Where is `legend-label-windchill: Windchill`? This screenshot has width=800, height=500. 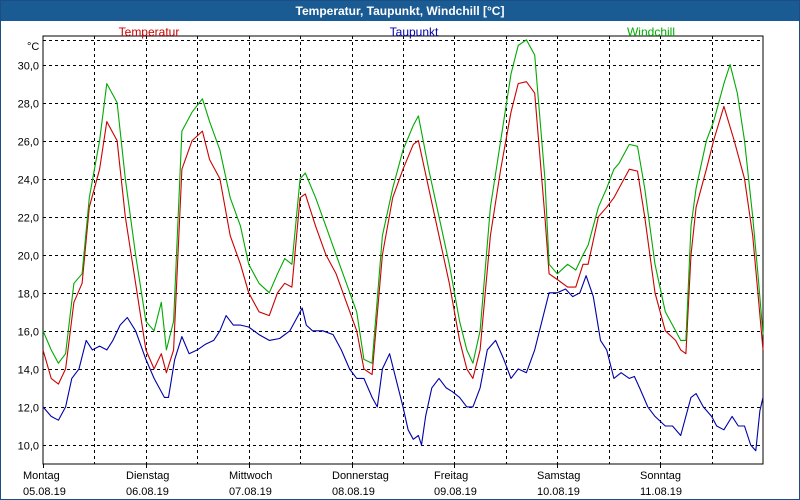 legend-label-windchill: Windchill is located at coordinates (651, 32).